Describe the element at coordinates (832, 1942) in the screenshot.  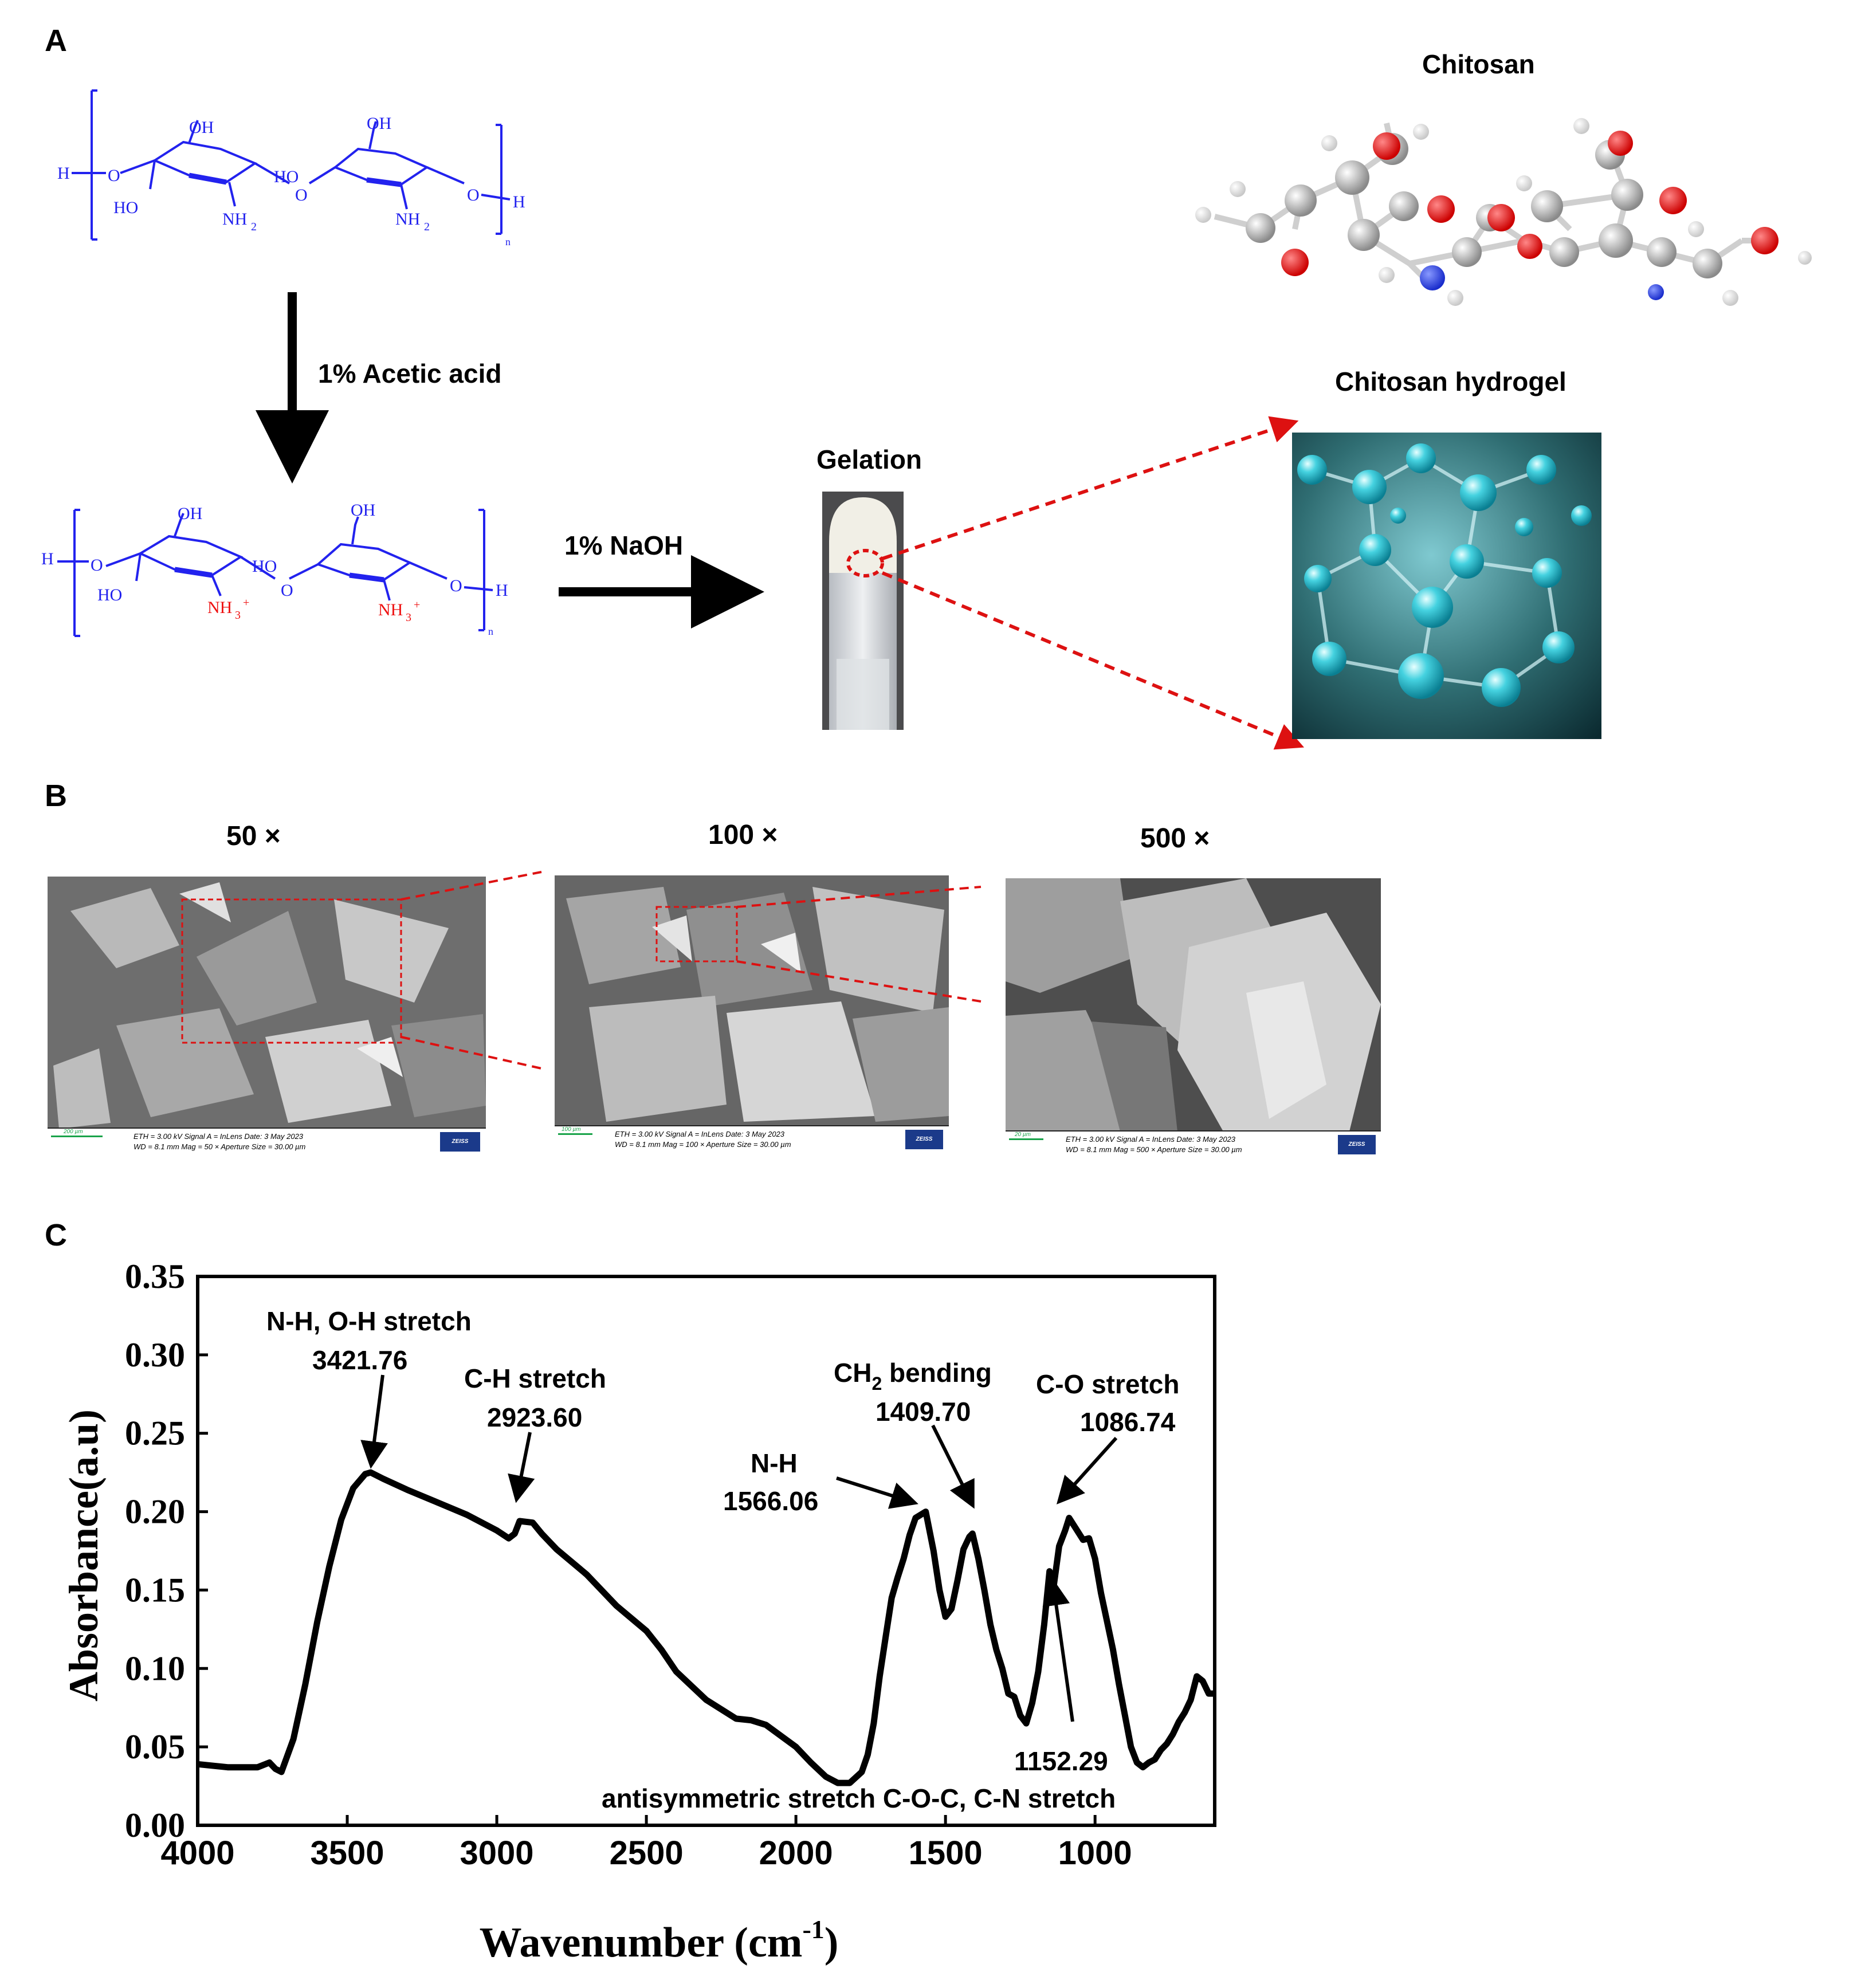
I see `x-axis-label-close: )` at that location.